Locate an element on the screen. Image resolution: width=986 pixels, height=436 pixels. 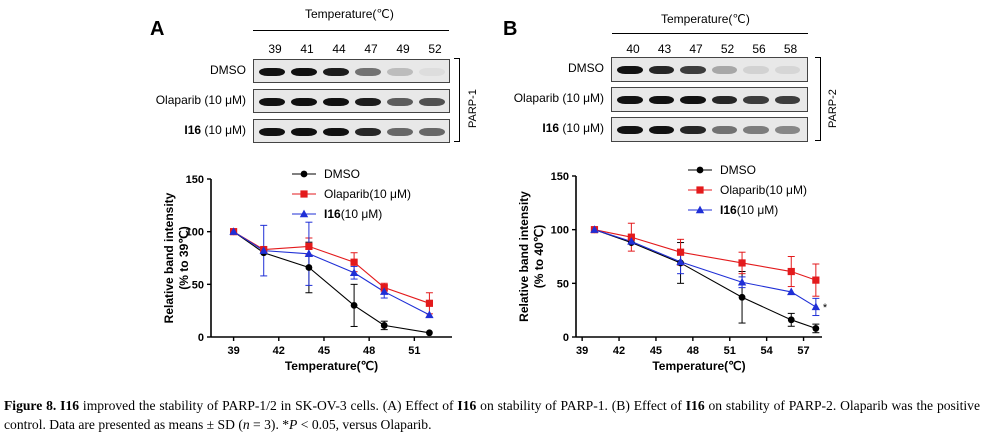
series-markers-dmso is located at coordinates (705, 279).